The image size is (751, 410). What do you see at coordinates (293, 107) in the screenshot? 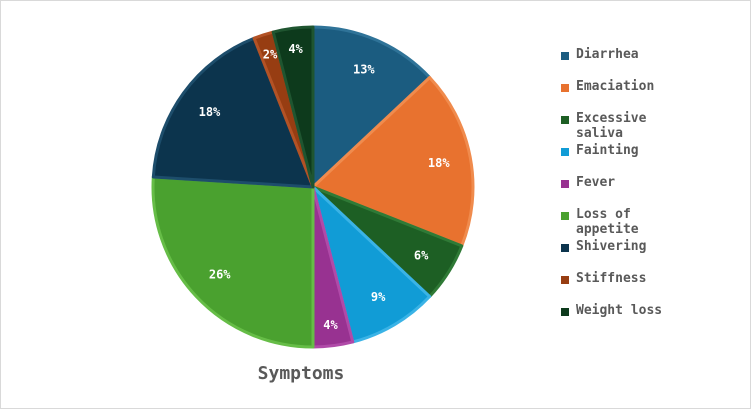
I see `pie-slice-weight-loss` at bounding box center [293, 107].